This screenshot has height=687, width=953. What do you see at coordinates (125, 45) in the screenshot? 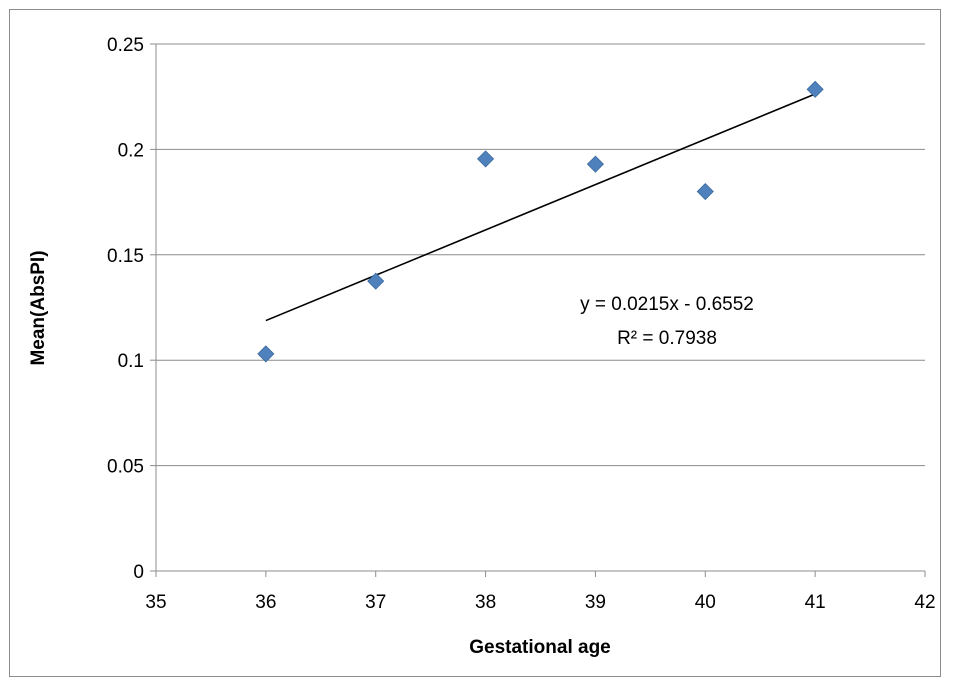
I see `y-tick-label: 0.25` at bounding box center [125, 45].